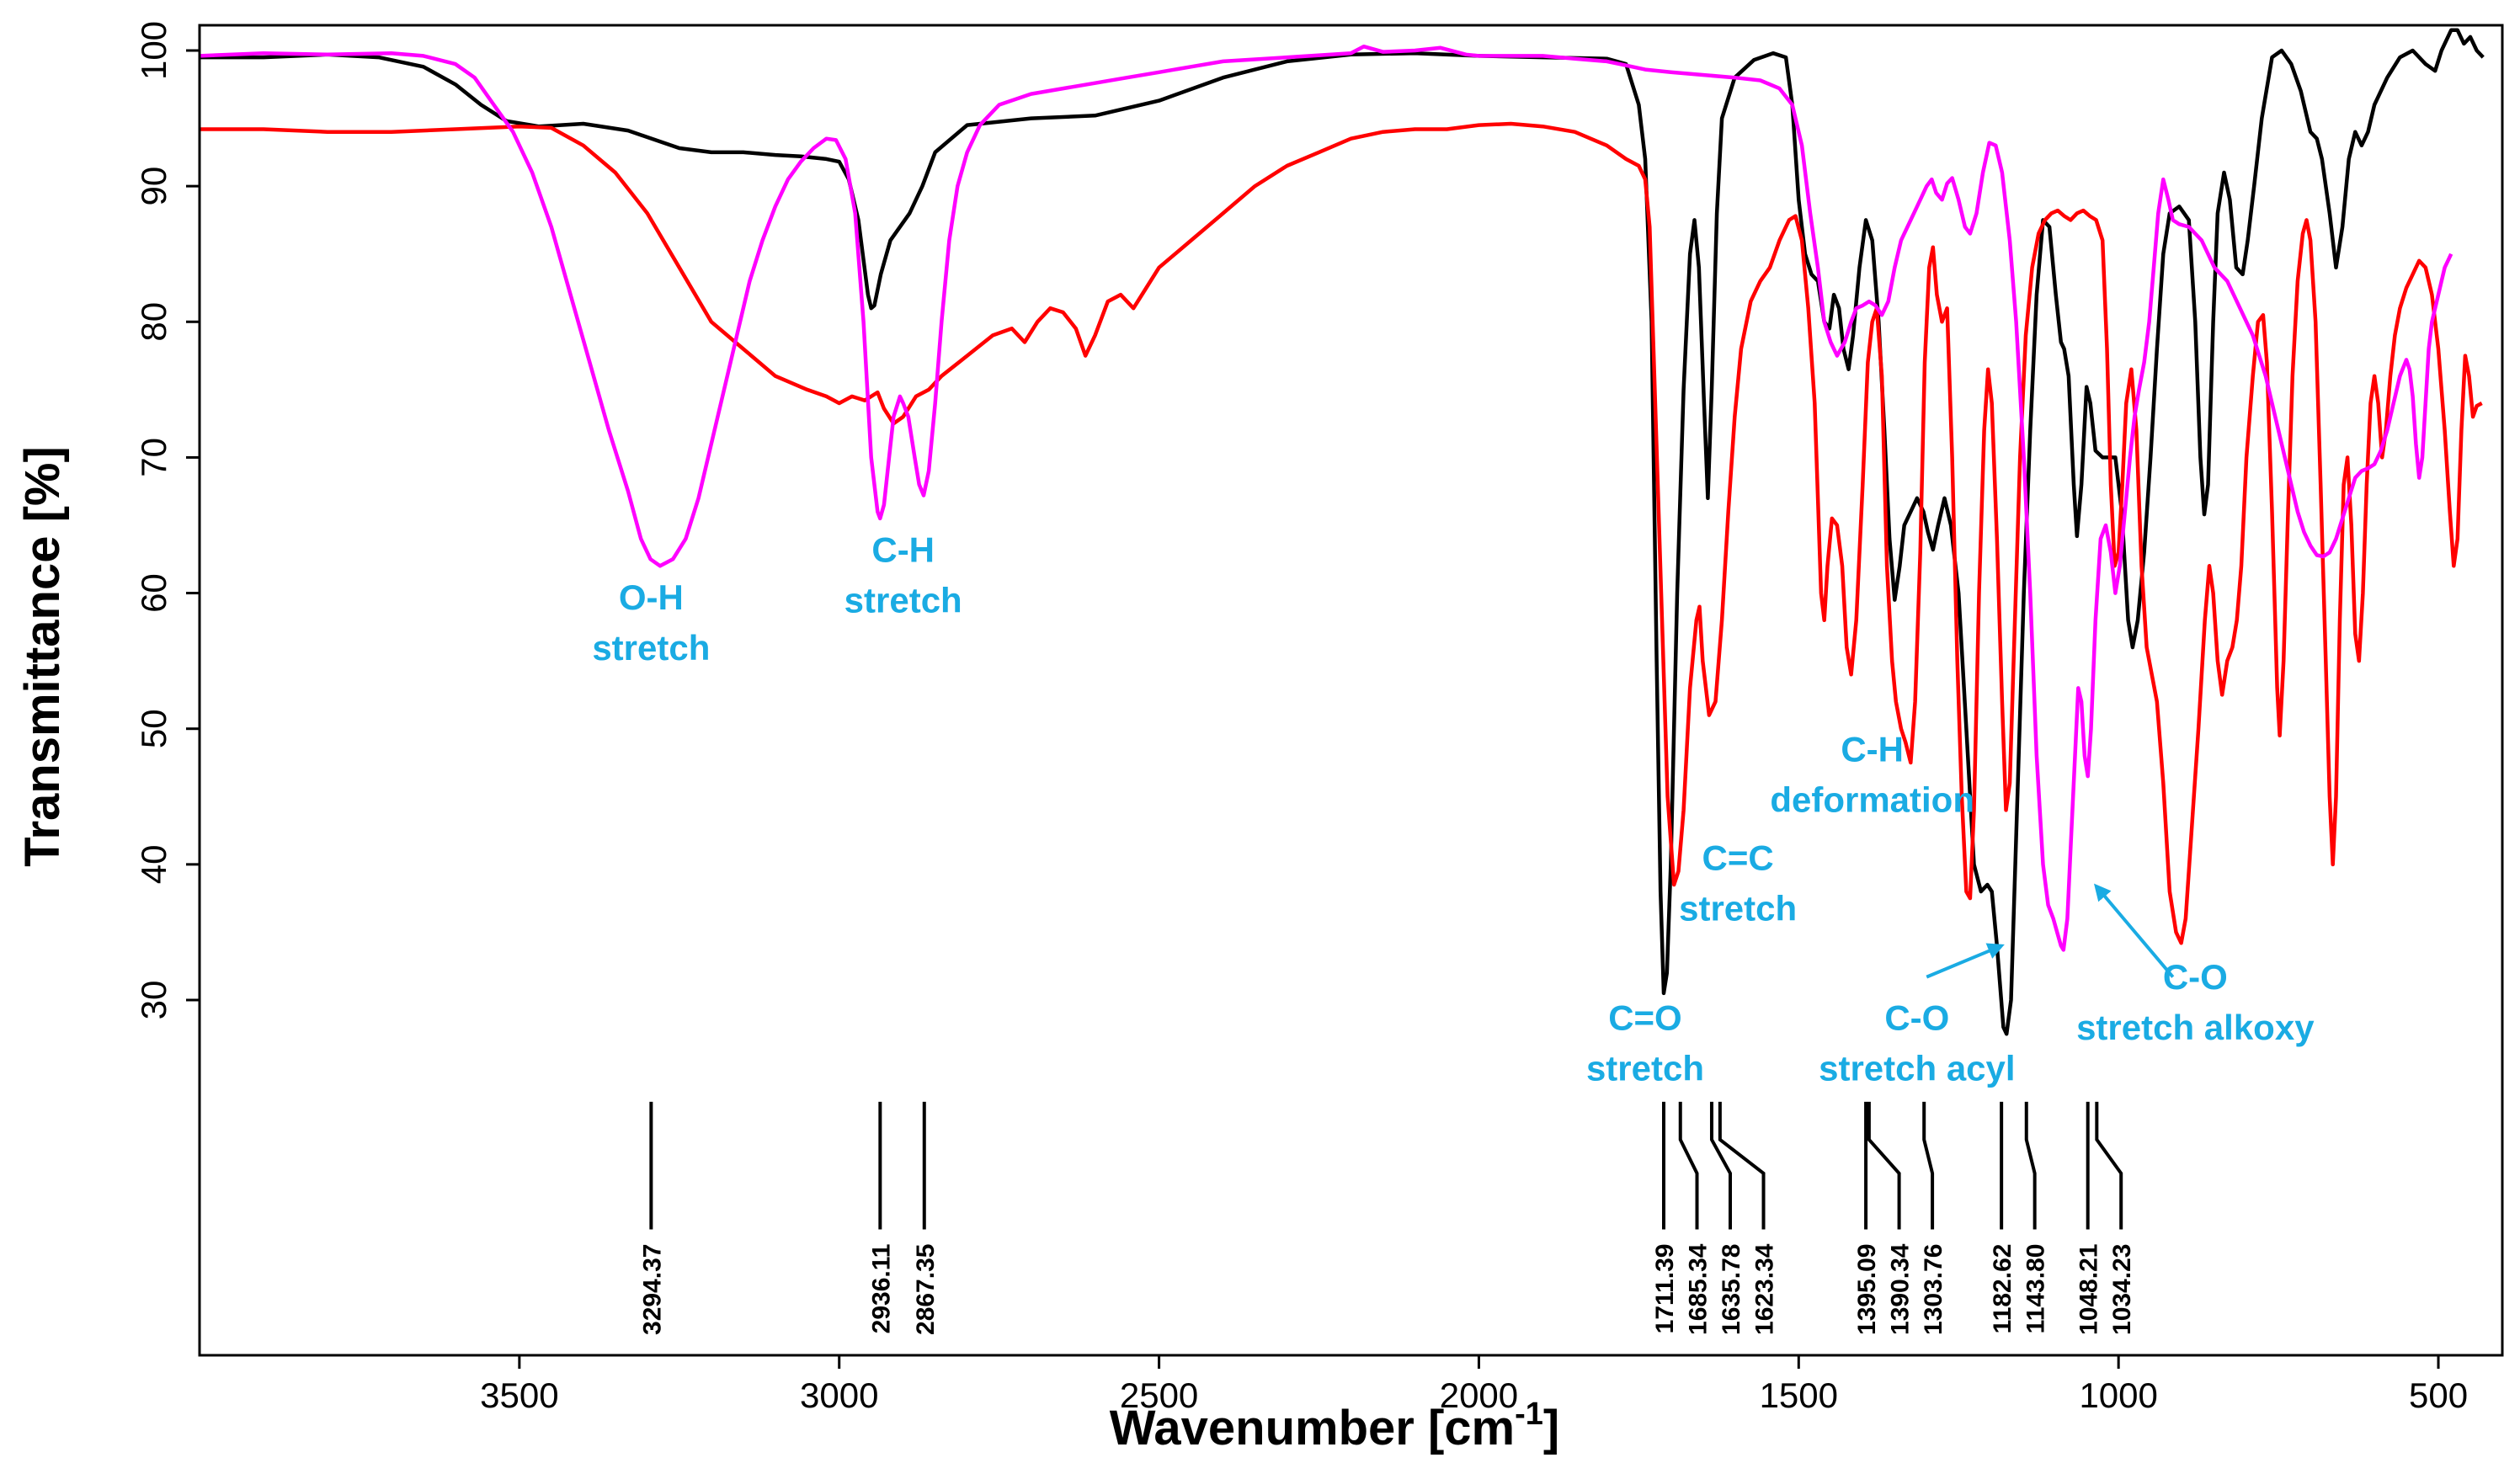 The image size is (2520, 1479). Describe the element at coordinates (153, 322) in the screenshot. I see `y-tick-label: 80` at that location.